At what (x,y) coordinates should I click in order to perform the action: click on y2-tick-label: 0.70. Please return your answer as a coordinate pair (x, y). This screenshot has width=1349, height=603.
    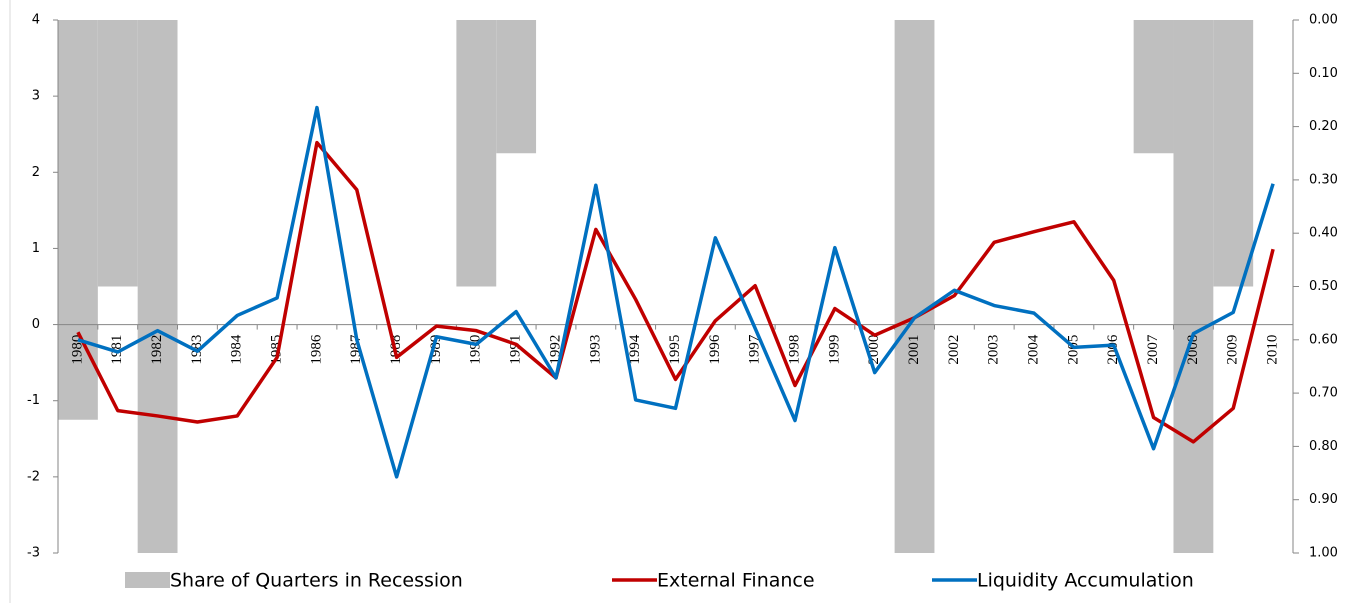
    Looking at the image, I should click on (1323, 393).